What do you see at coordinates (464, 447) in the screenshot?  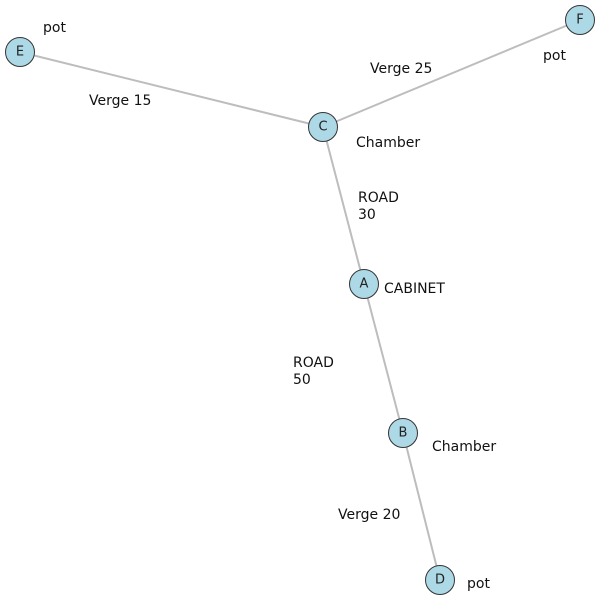 I see `node-b-type-label: Chamber` at bounding box center [464, 447].